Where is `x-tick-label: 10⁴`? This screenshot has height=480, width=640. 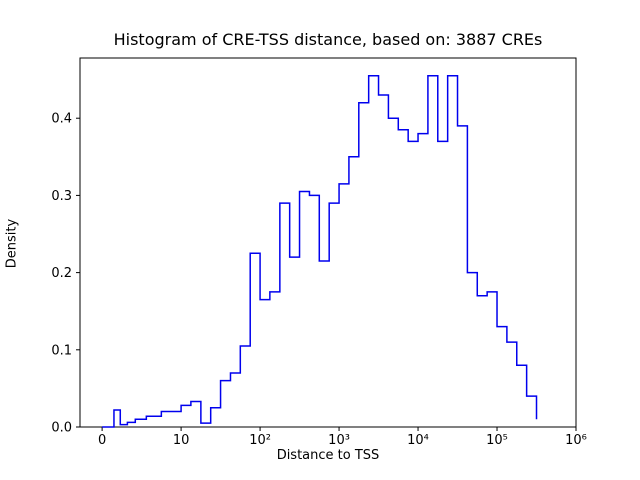 x-tick-label: 10⁴ is located at coordinates (418, 440).